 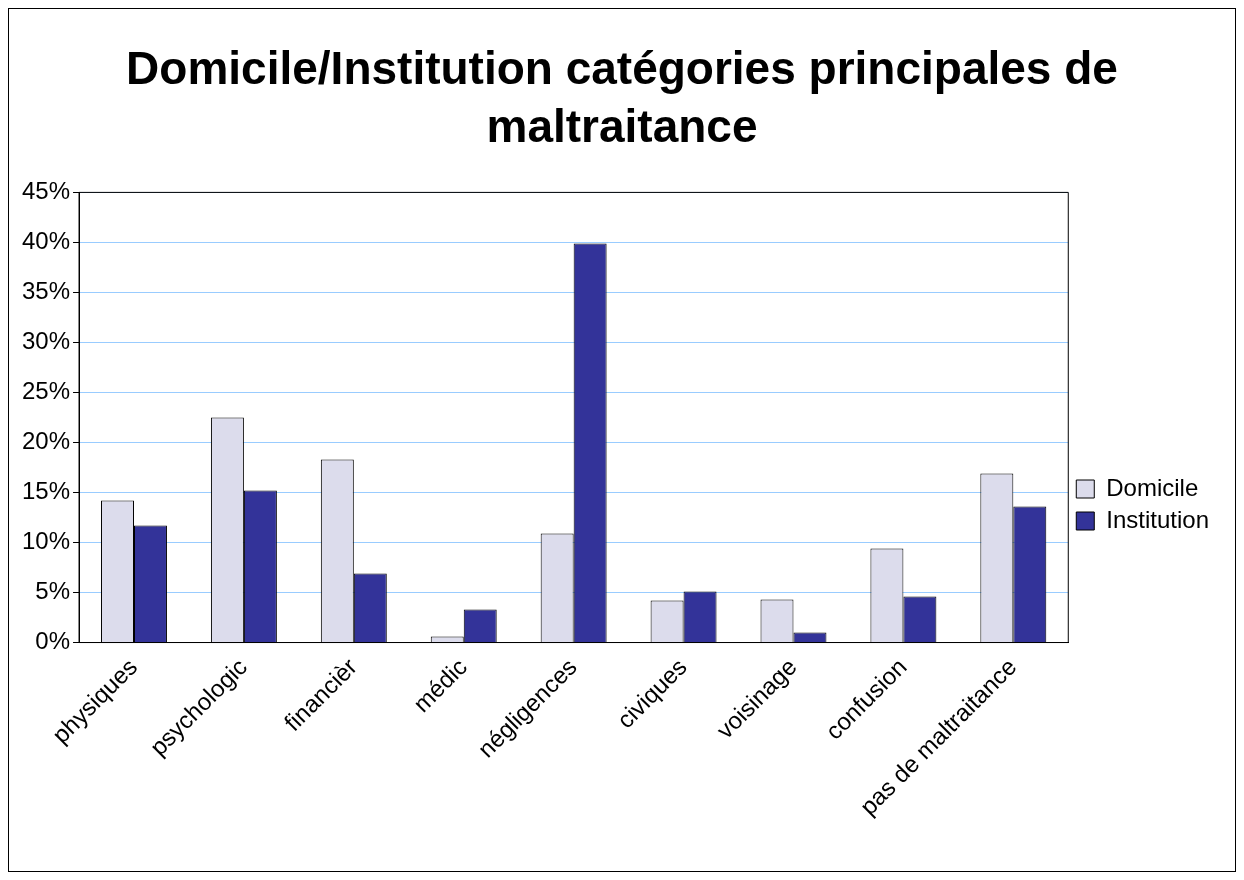 What do you see at coordinates (46, 191) in the screenshot?
I see `y-tick-label: 45%` at bounding box center [46, 191].